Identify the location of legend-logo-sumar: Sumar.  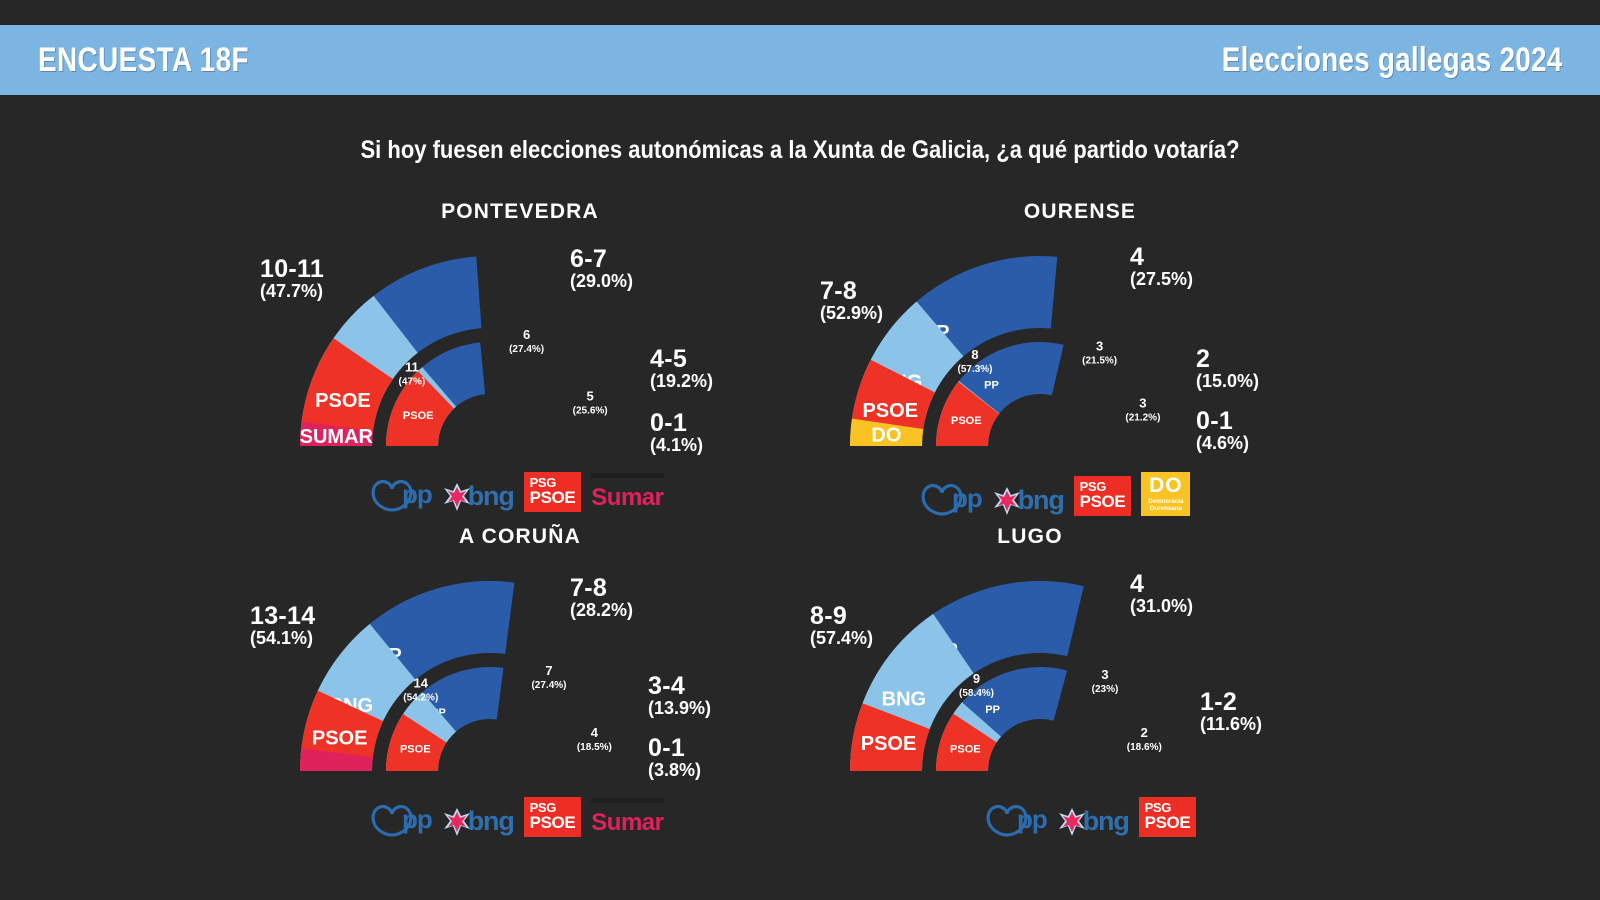
(627, 817).